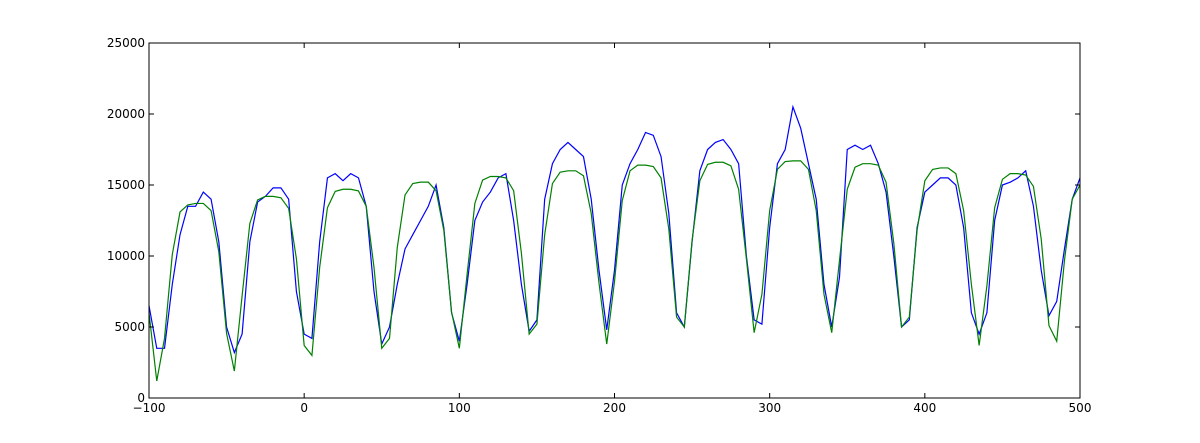 This screenshot has width=1200, height=443. I want to click on x-tick-label: −100, so click(149, 408).